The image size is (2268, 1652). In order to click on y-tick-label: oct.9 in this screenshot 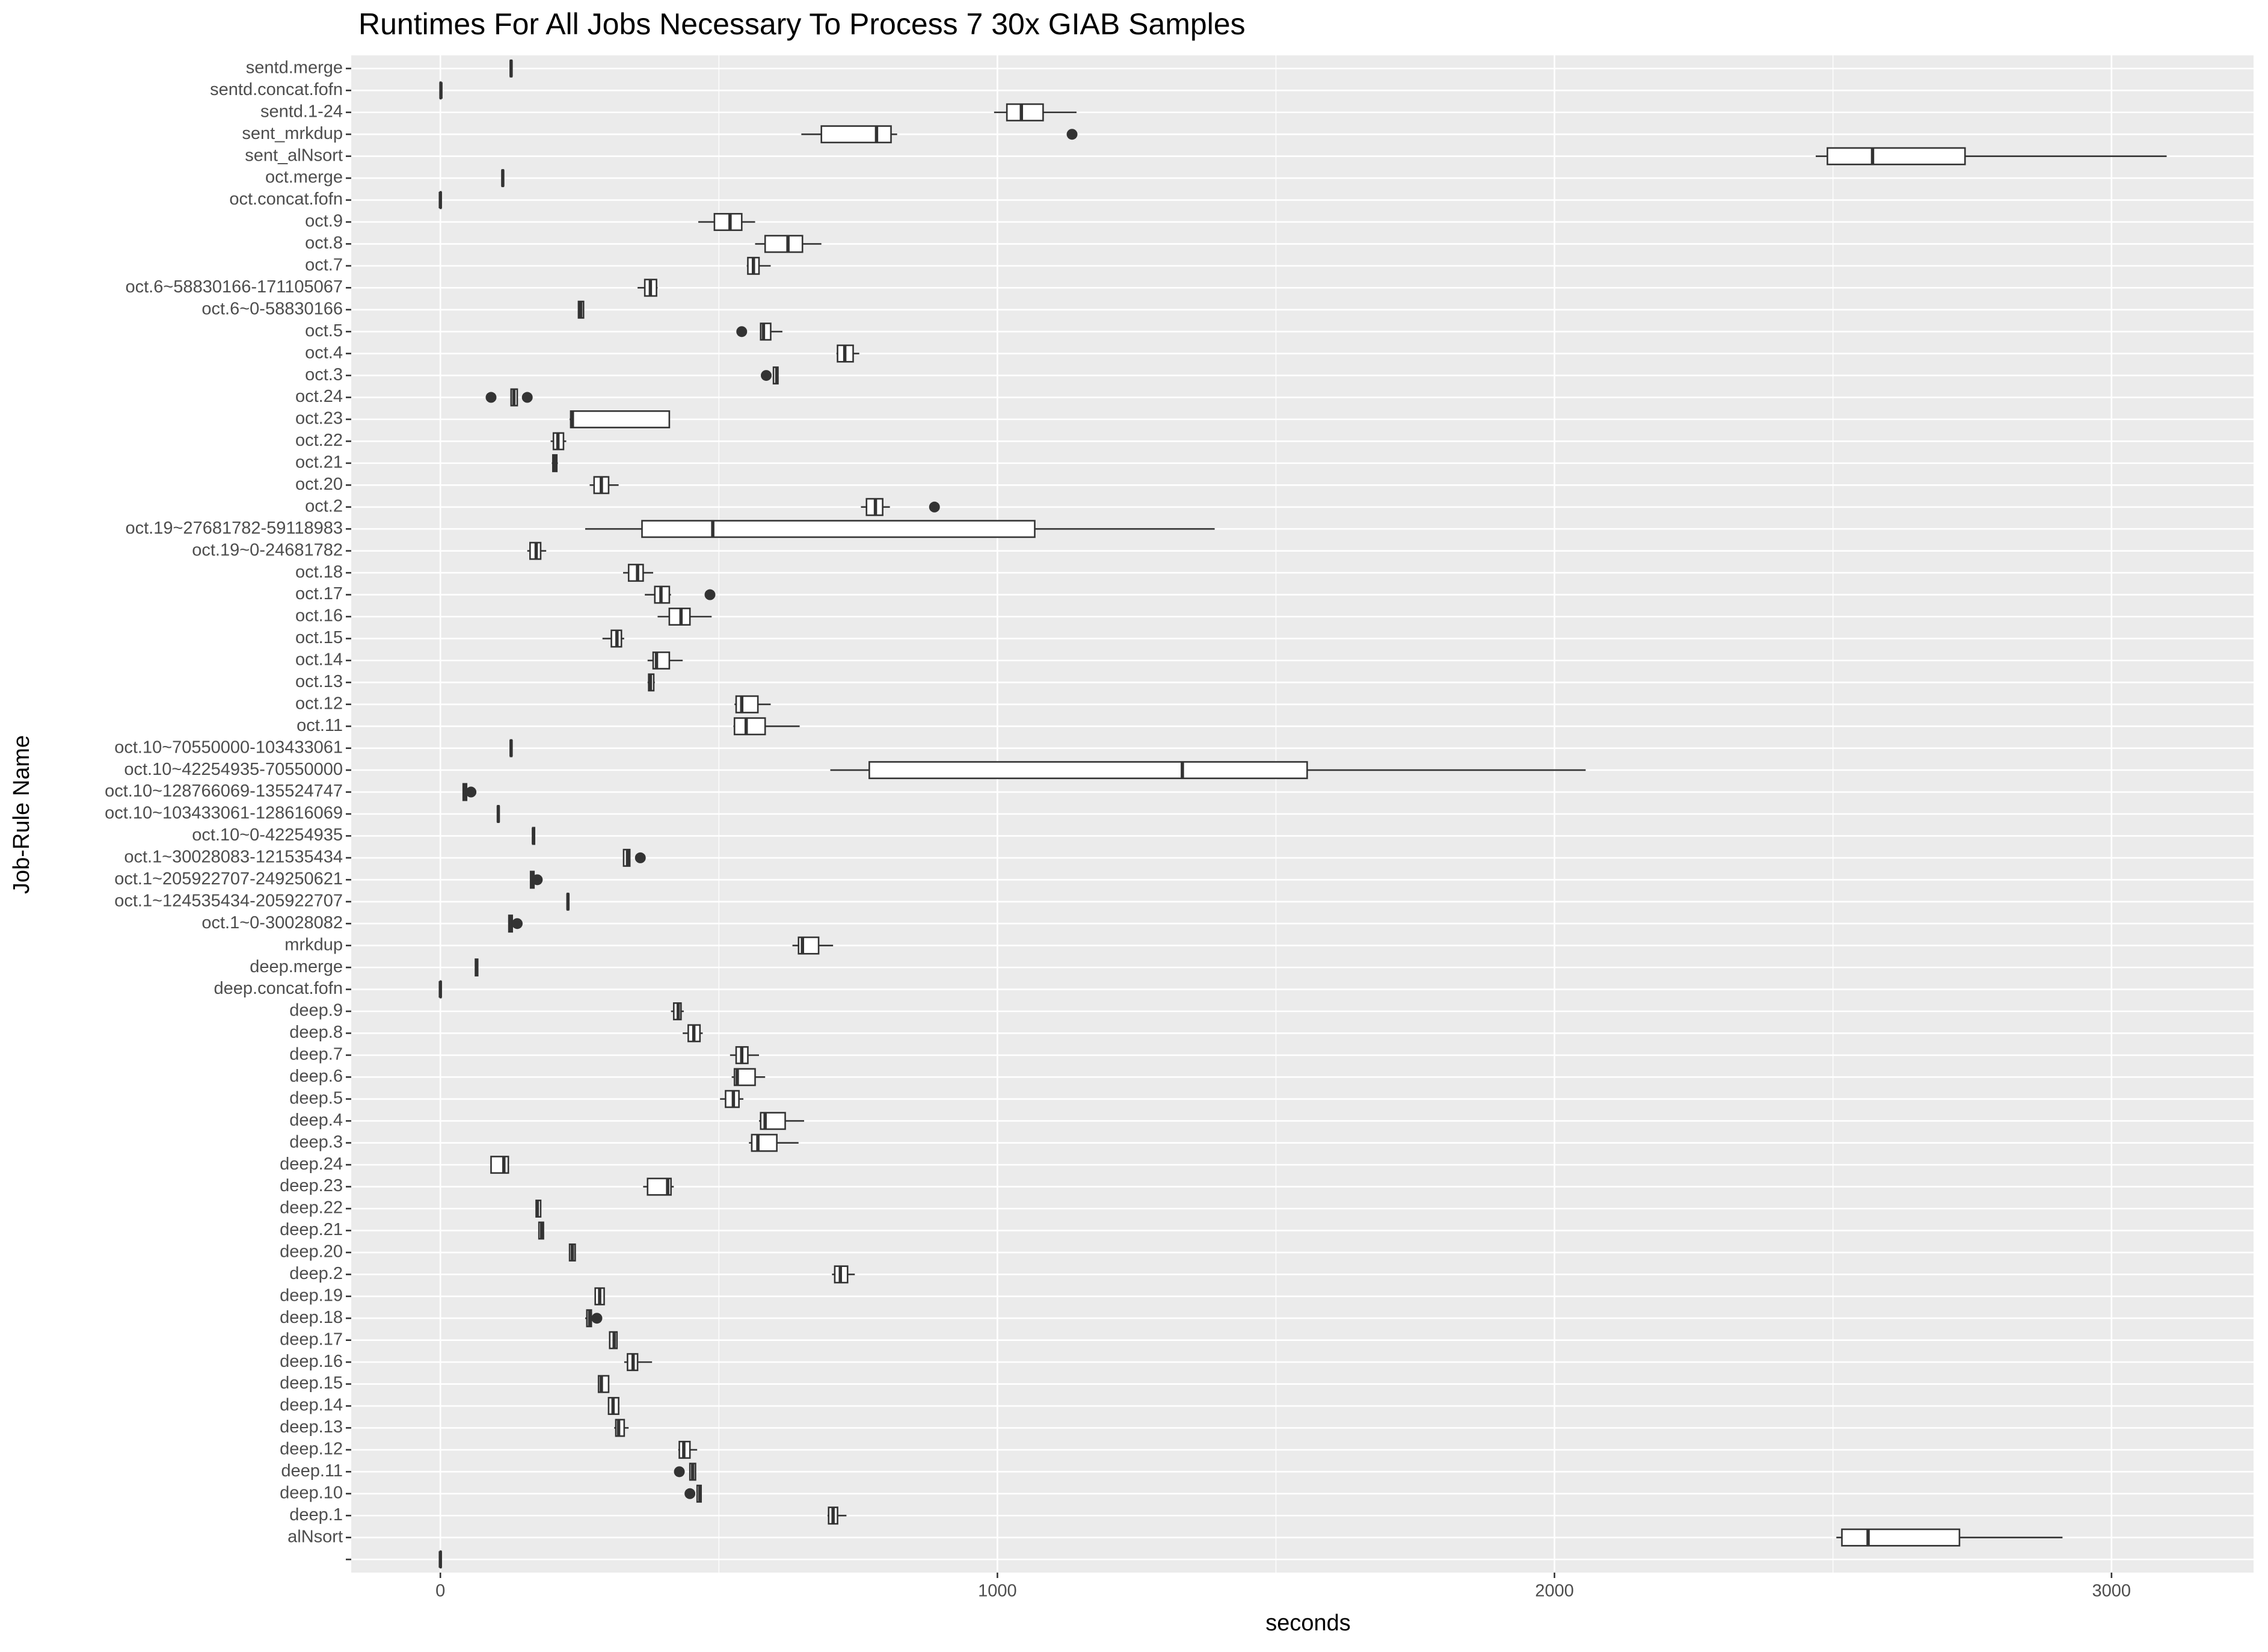, I will do `click(324, 221)`.